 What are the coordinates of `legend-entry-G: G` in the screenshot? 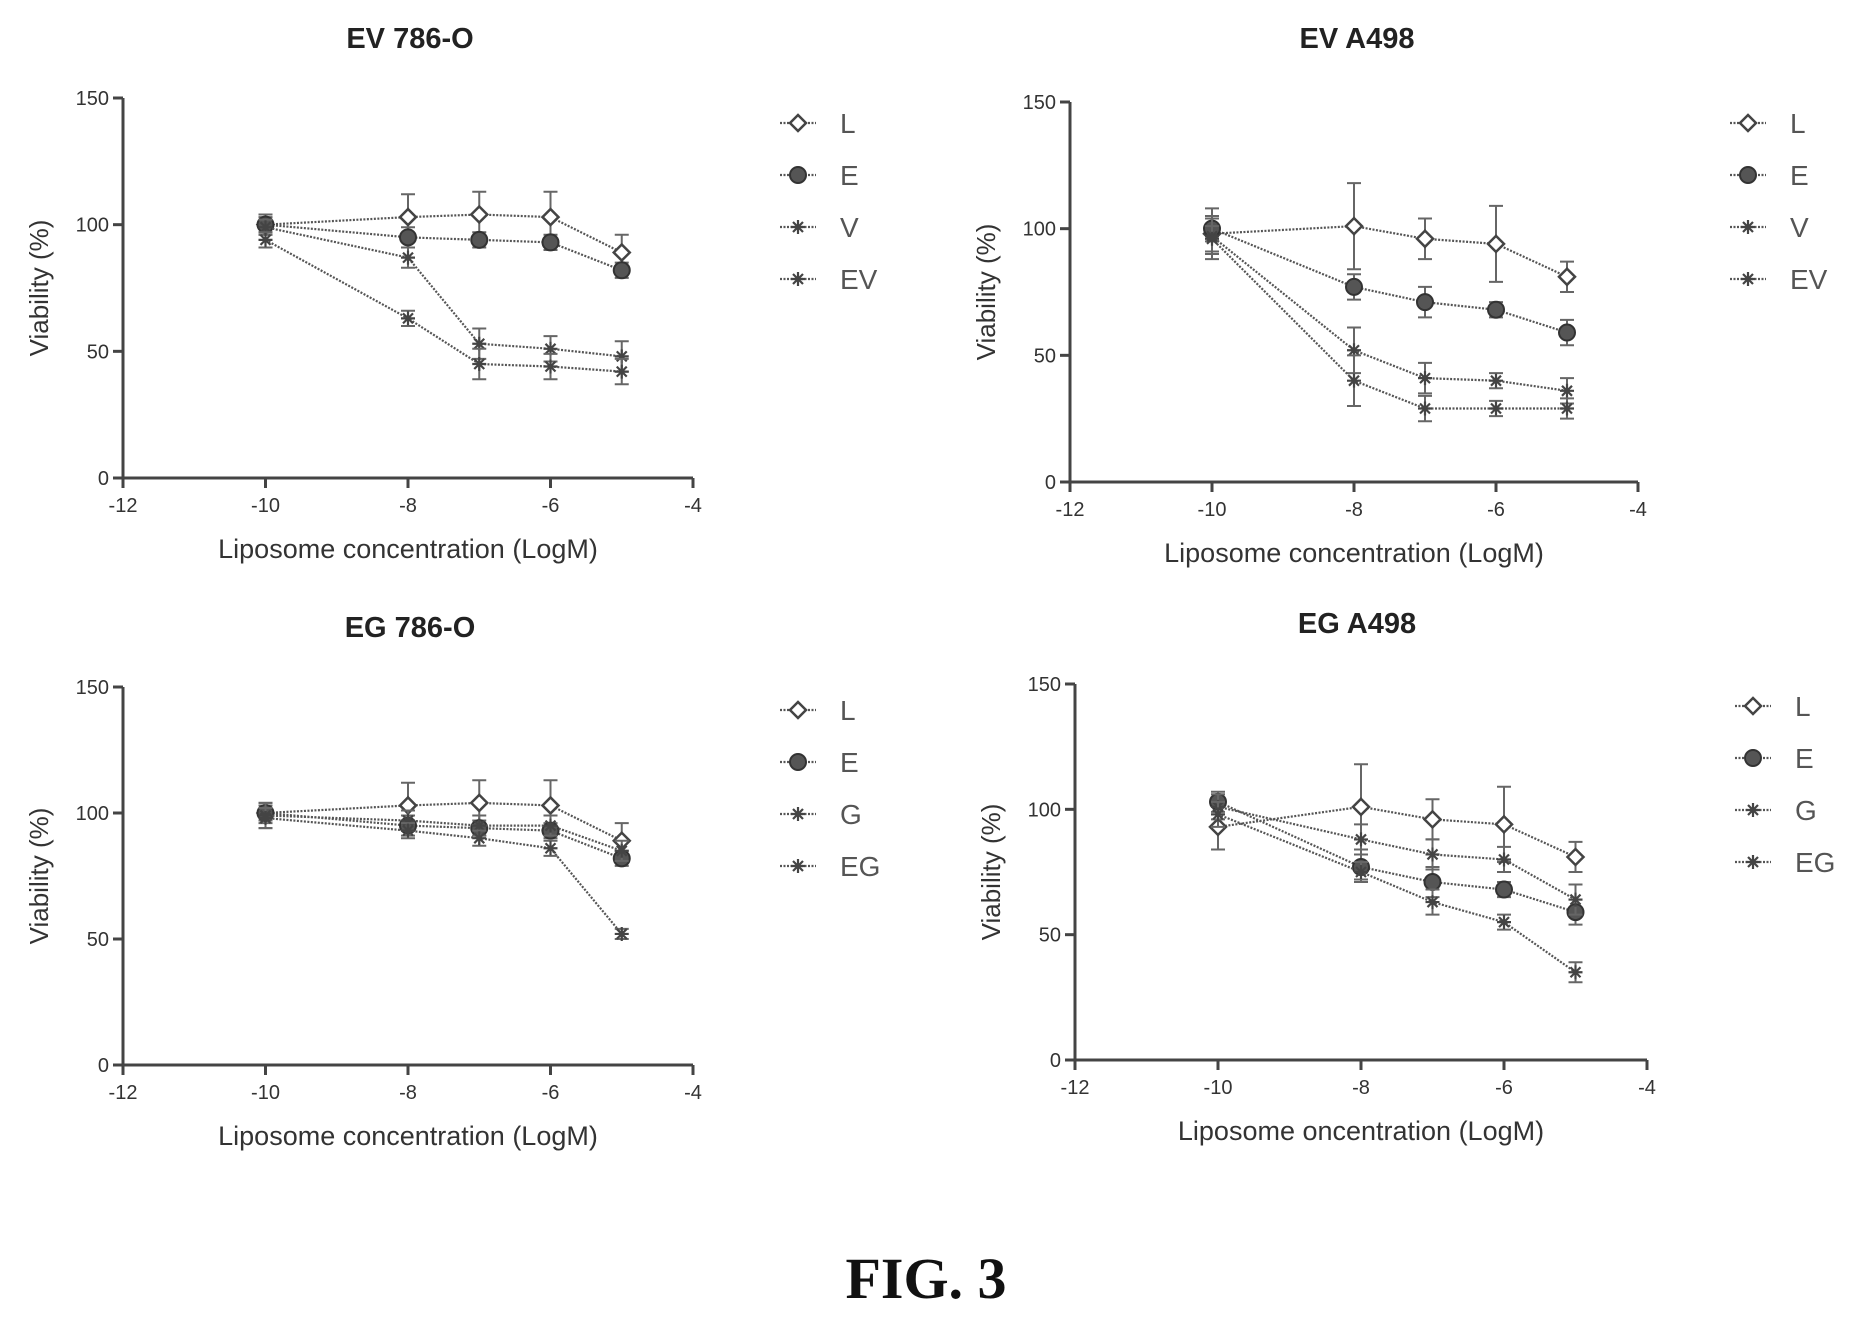 It's located at (821, 814).